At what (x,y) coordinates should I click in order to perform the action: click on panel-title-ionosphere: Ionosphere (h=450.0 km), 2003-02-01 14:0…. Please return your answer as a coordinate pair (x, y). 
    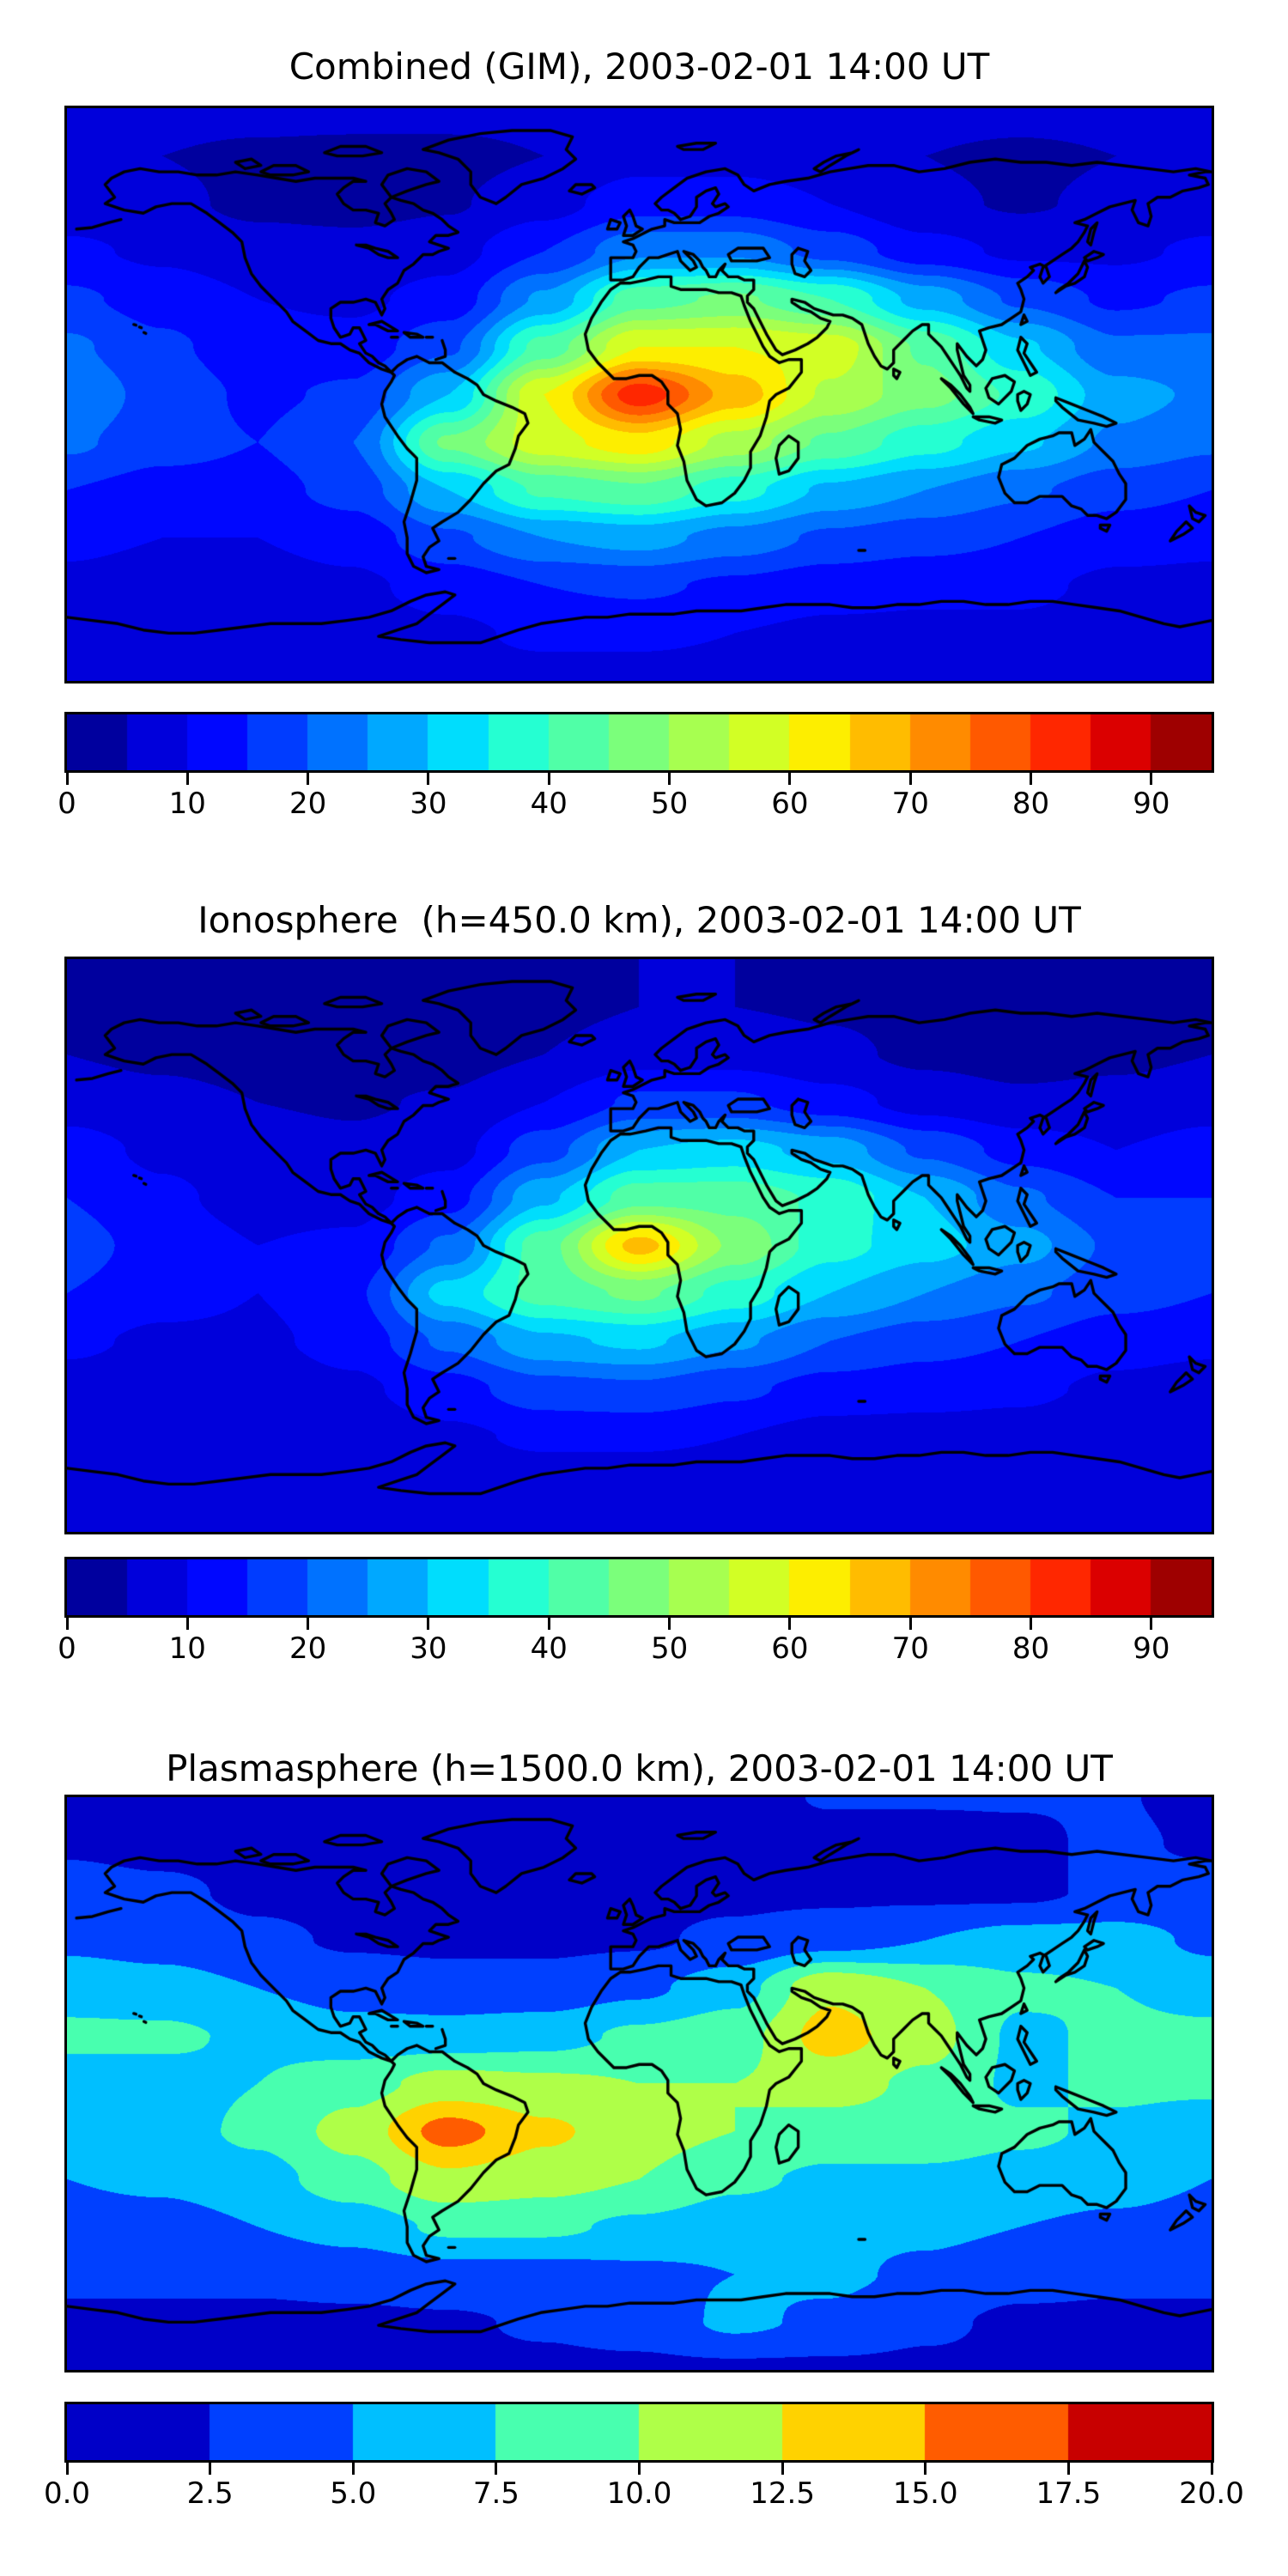
    Looking at the image, I should click on (639, 920).